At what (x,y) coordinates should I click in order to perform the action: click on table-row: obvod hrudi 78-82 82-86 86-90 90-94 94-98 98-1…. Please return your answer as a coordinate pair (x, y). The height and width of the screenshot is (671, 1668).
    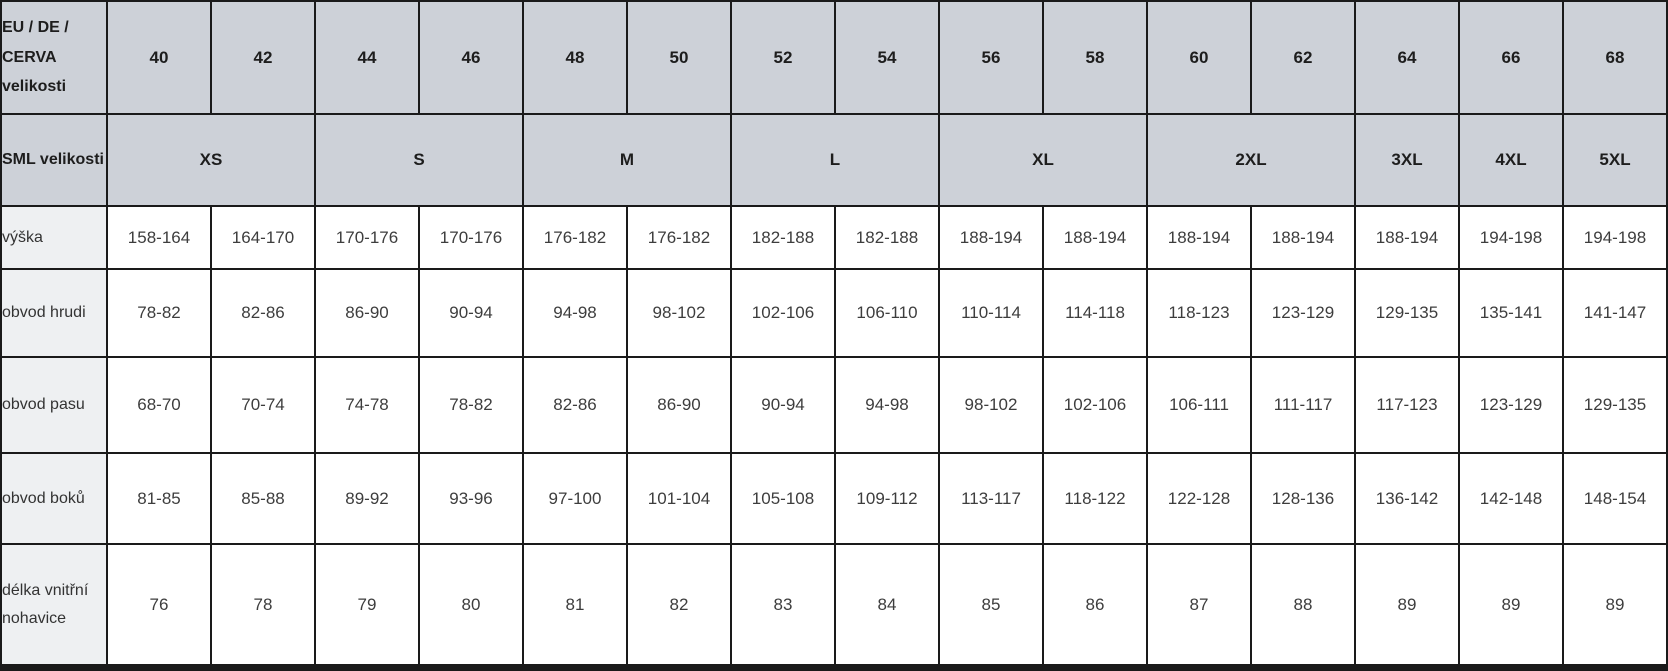
    Looking at the image, I should click on (834, 313).